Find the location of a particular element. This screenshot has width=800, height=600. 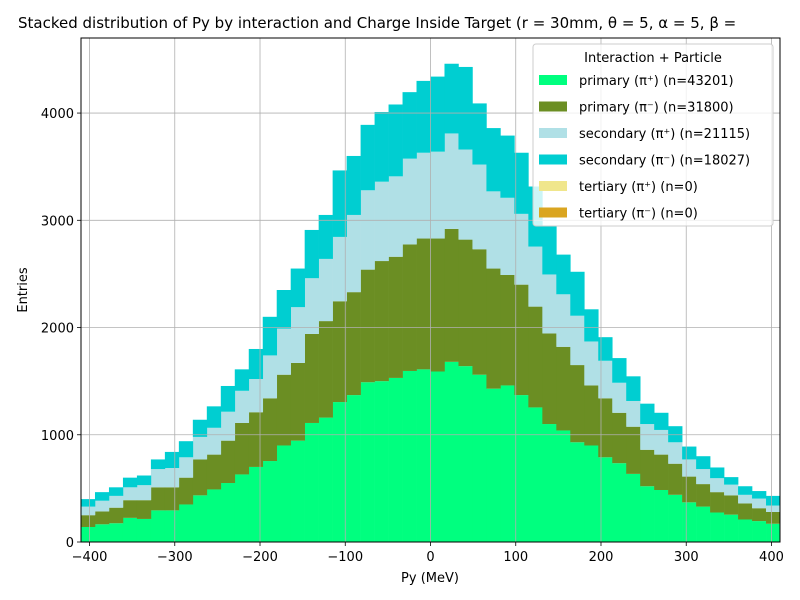

histogram-bar-s2-b12 is located at coordinates (256, 396).